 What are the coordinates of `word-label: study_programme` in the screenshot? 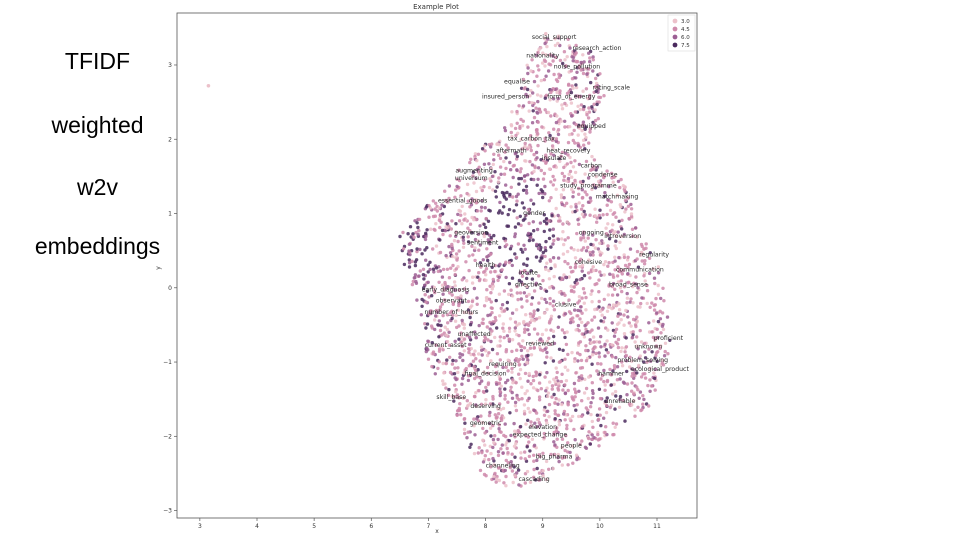 It's located at (588, 186).